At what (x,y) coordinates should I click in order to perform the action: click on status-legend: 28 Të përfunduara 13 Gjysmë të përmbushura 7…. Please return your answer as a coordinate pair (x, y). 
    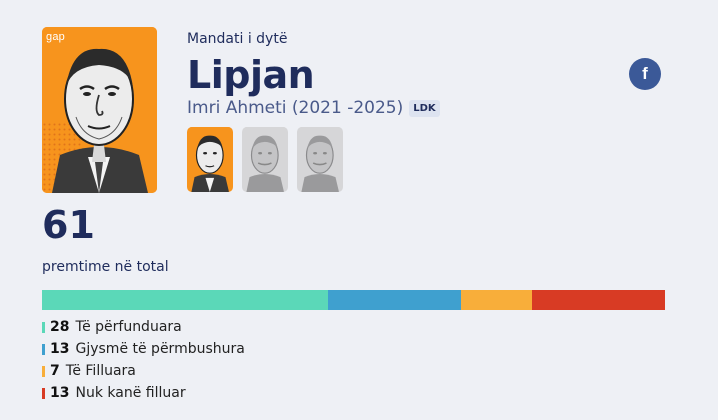
    Looking at the image, I should click on (143, 360).